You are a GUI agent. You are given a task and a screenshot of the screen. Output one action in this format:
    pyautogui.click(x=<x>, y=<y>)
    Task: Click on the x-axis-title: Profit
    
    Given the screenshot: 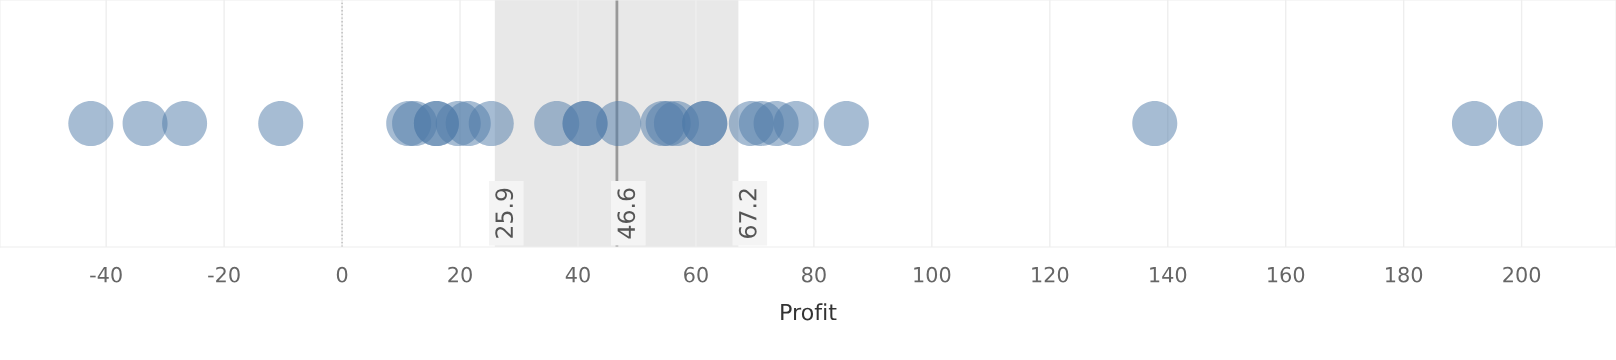 What is the action you would take?
    pyautogui.click(x=809, y=312)
    